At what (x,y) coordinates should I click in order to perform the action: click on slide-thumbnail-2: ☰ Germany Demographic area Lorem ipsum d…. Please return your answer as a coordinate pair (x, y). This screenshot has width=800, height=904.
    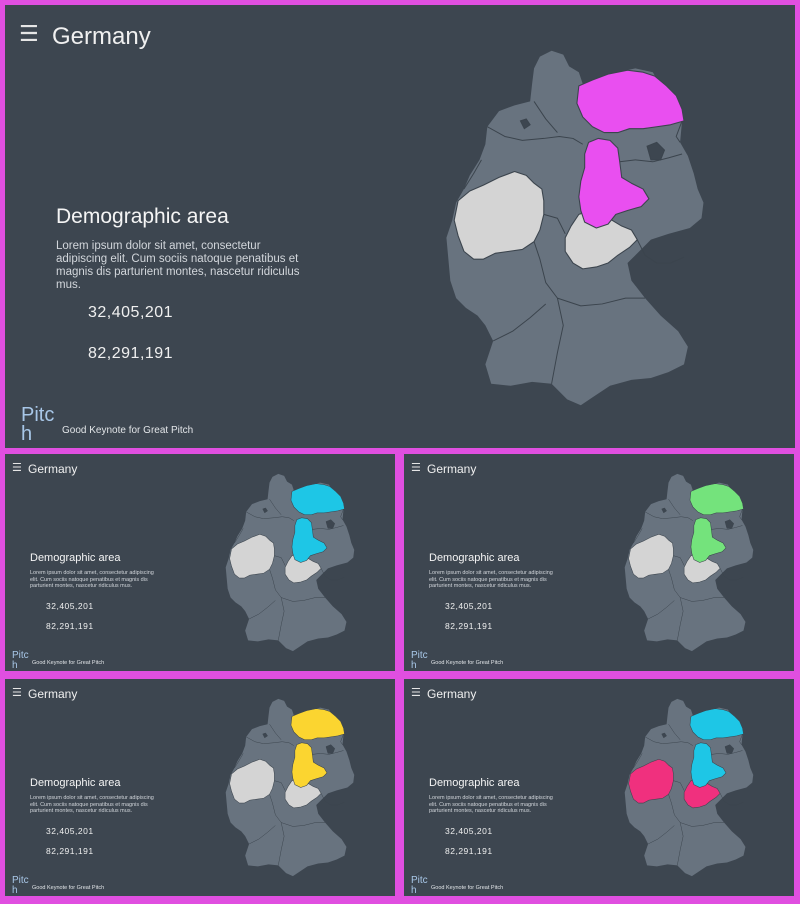
    Looking at the image, I should click on (599, 562).